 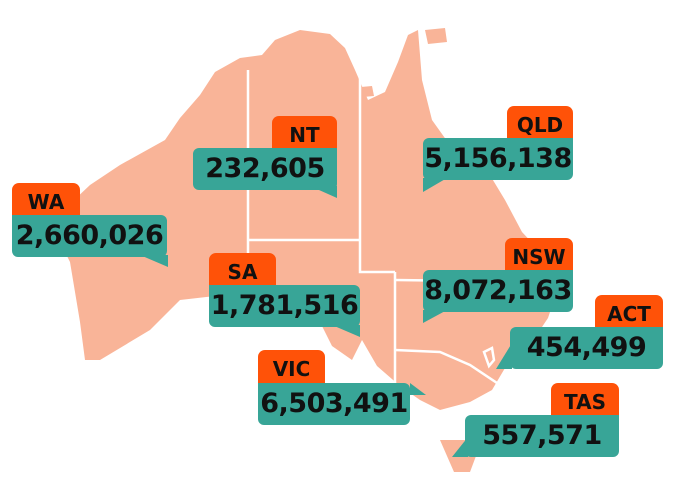 I want to click on state-label: ACT, so click(x=629, y=312).